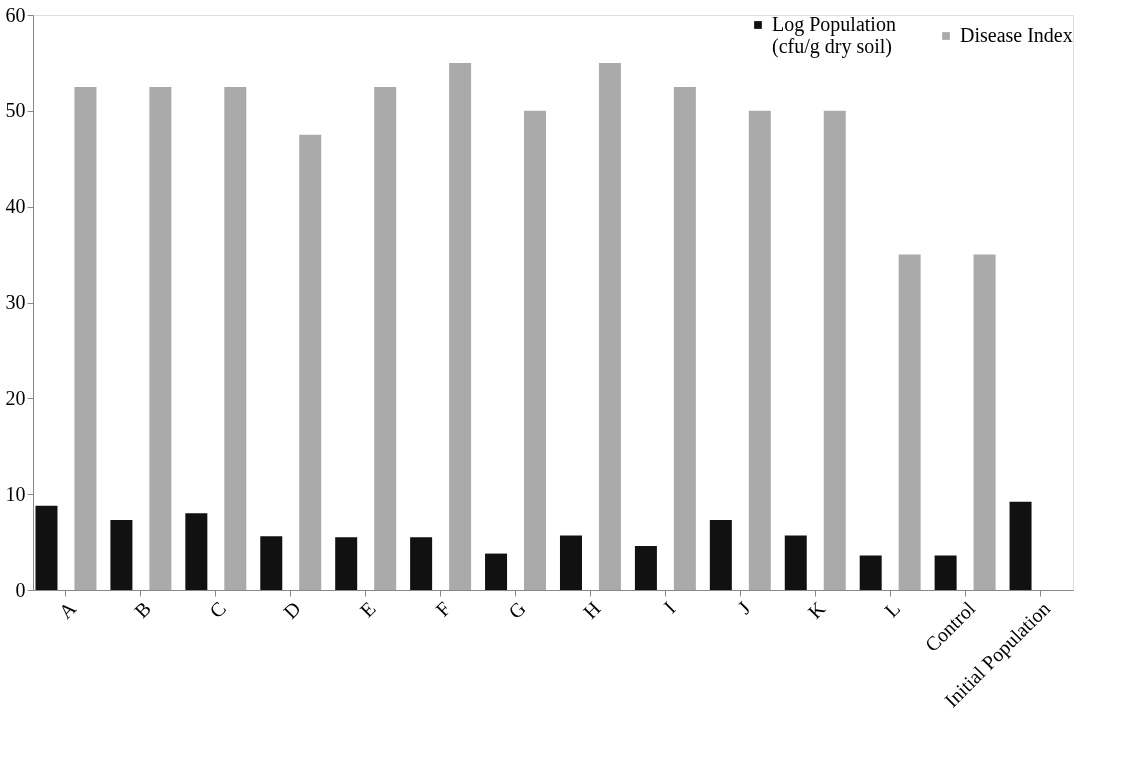  I want to click on y-tick-label: 0, so click(20, 589).